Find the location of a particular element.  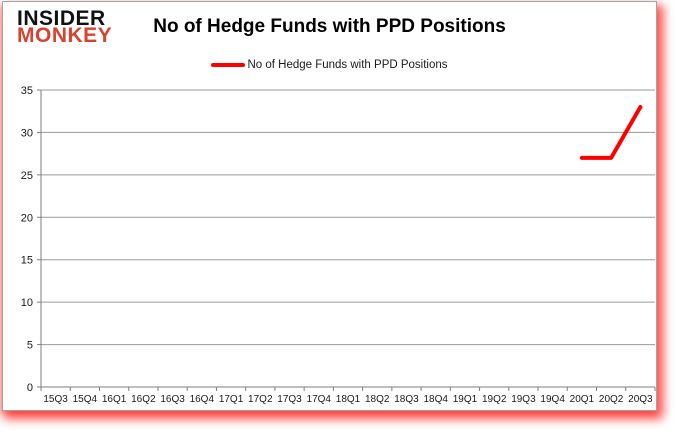

x-tick-label: 15Q4 is located at coordinates (85, 399).